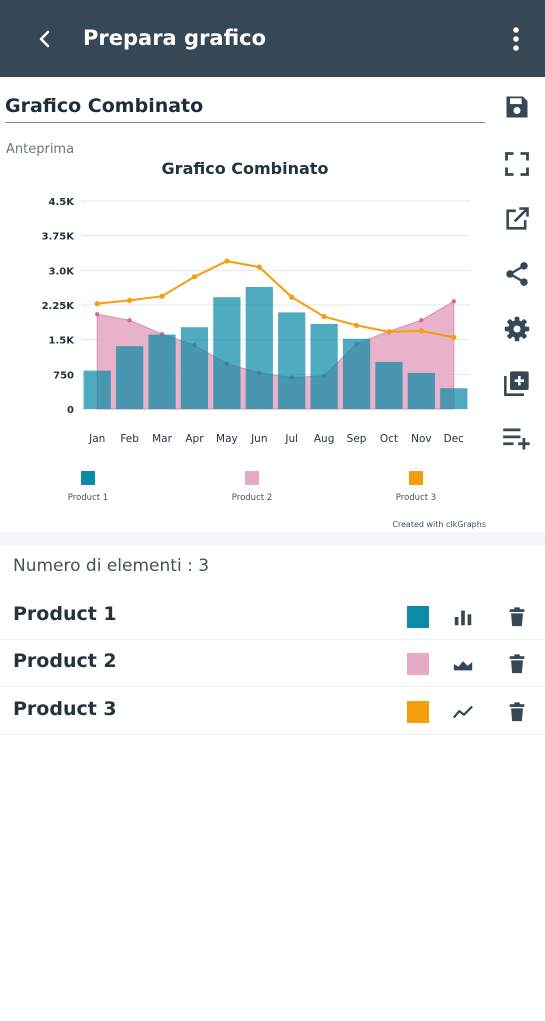 The height and width of the screenshot is (1021, 545). What do you see at coordinates (357, 439) in the screenshot?
I see `x-tick-label: Sep` at bounding box center [357, 439].